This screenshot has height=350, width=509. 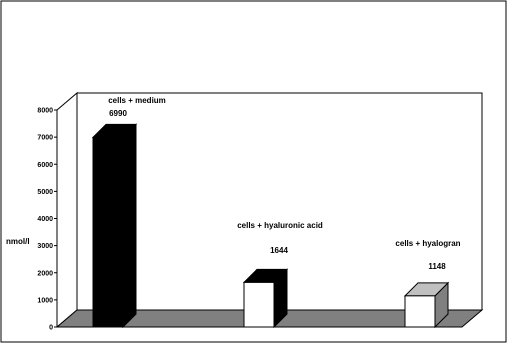 What do you see at coordinates (45, 165) in the screenshot?
I see `y-tick-label: 6000` at bounding box center [45, 165].